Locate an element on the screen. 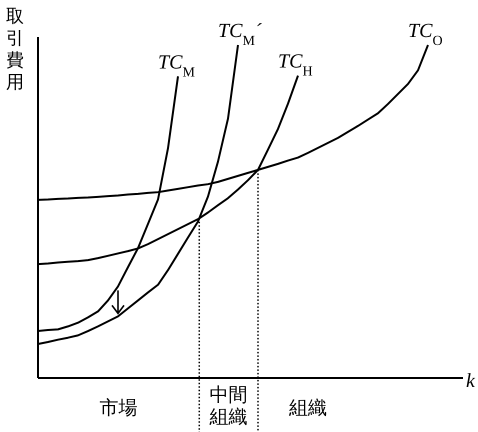 The width and height of the screenshot is (478, 432). annotation: 中間組織 is located at coordinates (229, 406).